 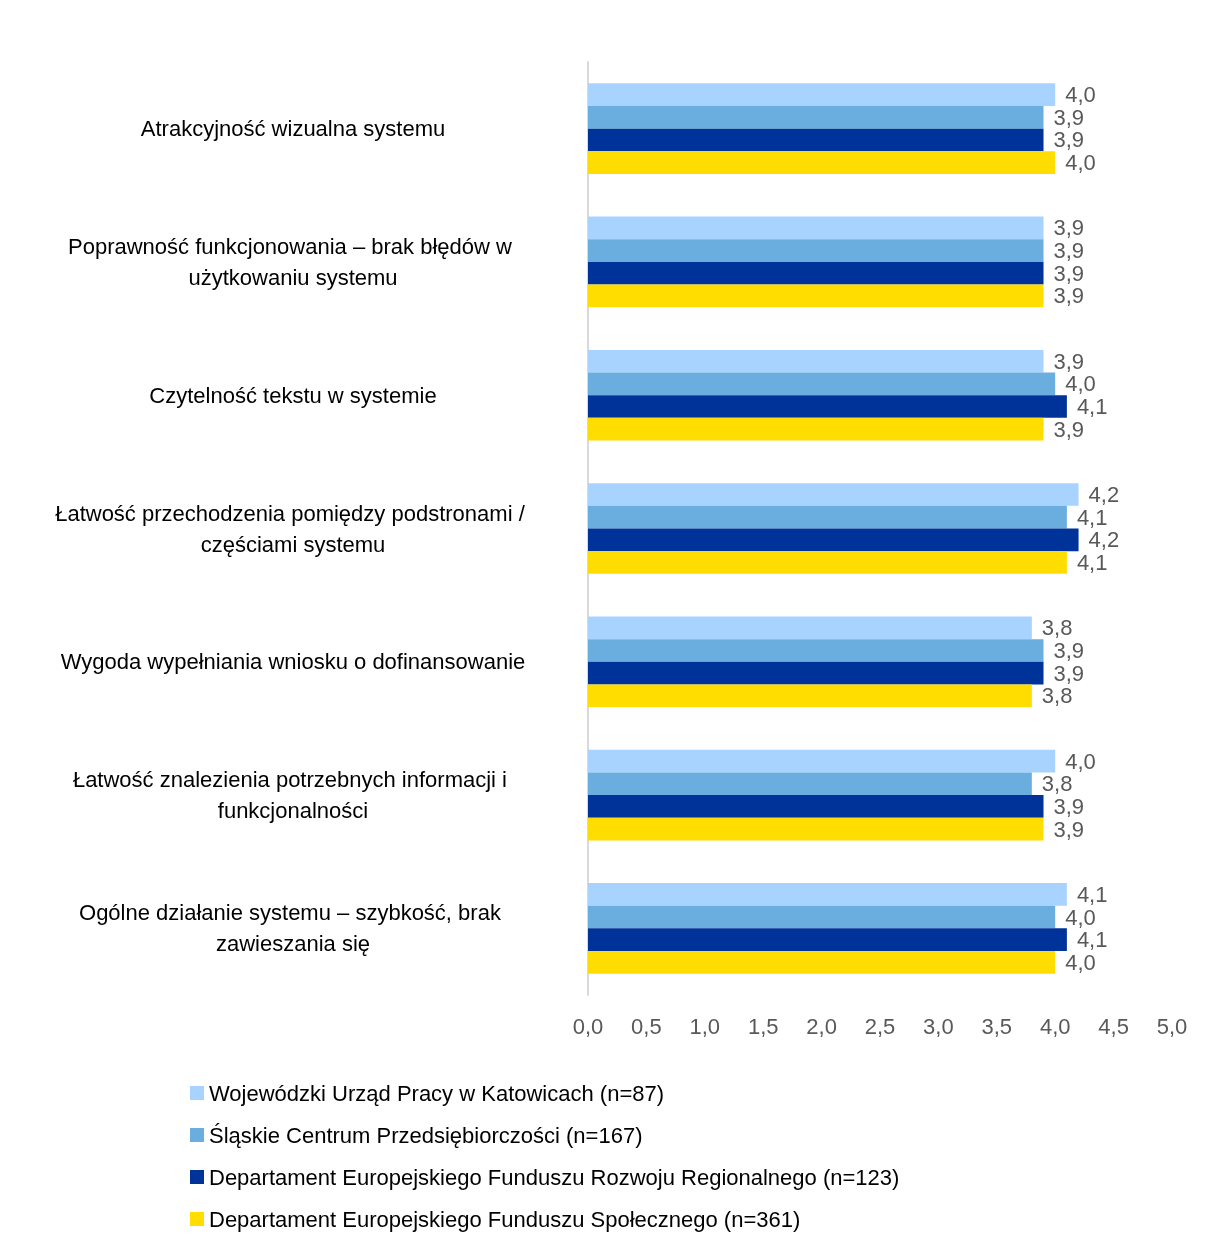 What do you see at coordinates (763, 1026) in the screenshot?
I see `x-tick-label: 1,5` at bounding box center [763, 1026].